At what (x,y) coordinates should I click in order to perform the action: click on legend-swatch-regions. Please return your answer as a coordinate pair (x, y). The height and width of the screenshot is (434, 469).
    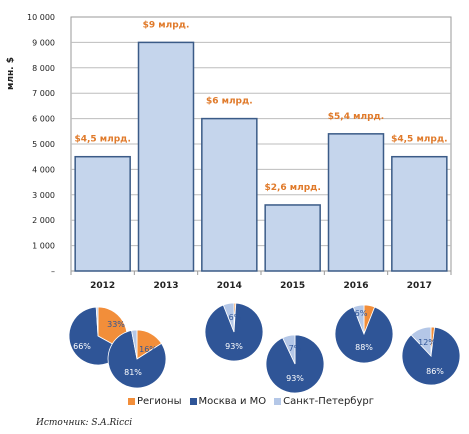
    Looking at the image, I should click on (131, 401).